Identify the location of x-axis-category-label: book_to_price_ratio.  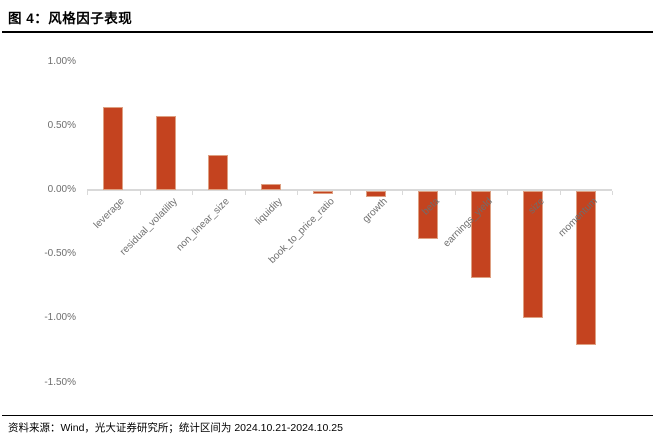
(301, 231).